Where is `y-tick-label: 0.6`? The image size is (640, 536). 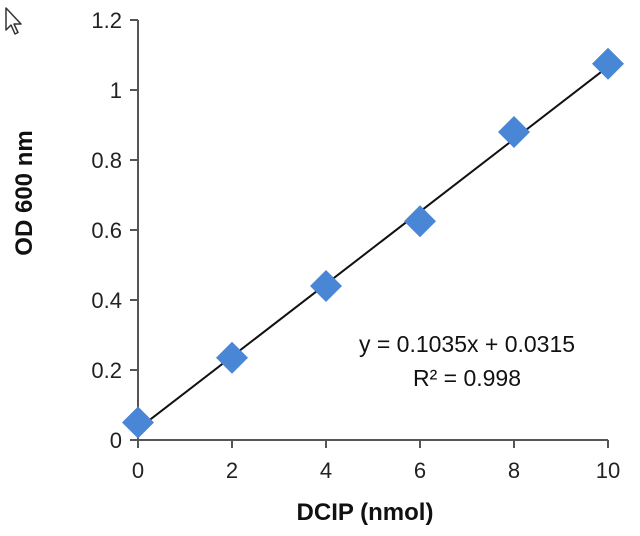
y-tick-label: 0.6 is located at coordinates (106, 230).